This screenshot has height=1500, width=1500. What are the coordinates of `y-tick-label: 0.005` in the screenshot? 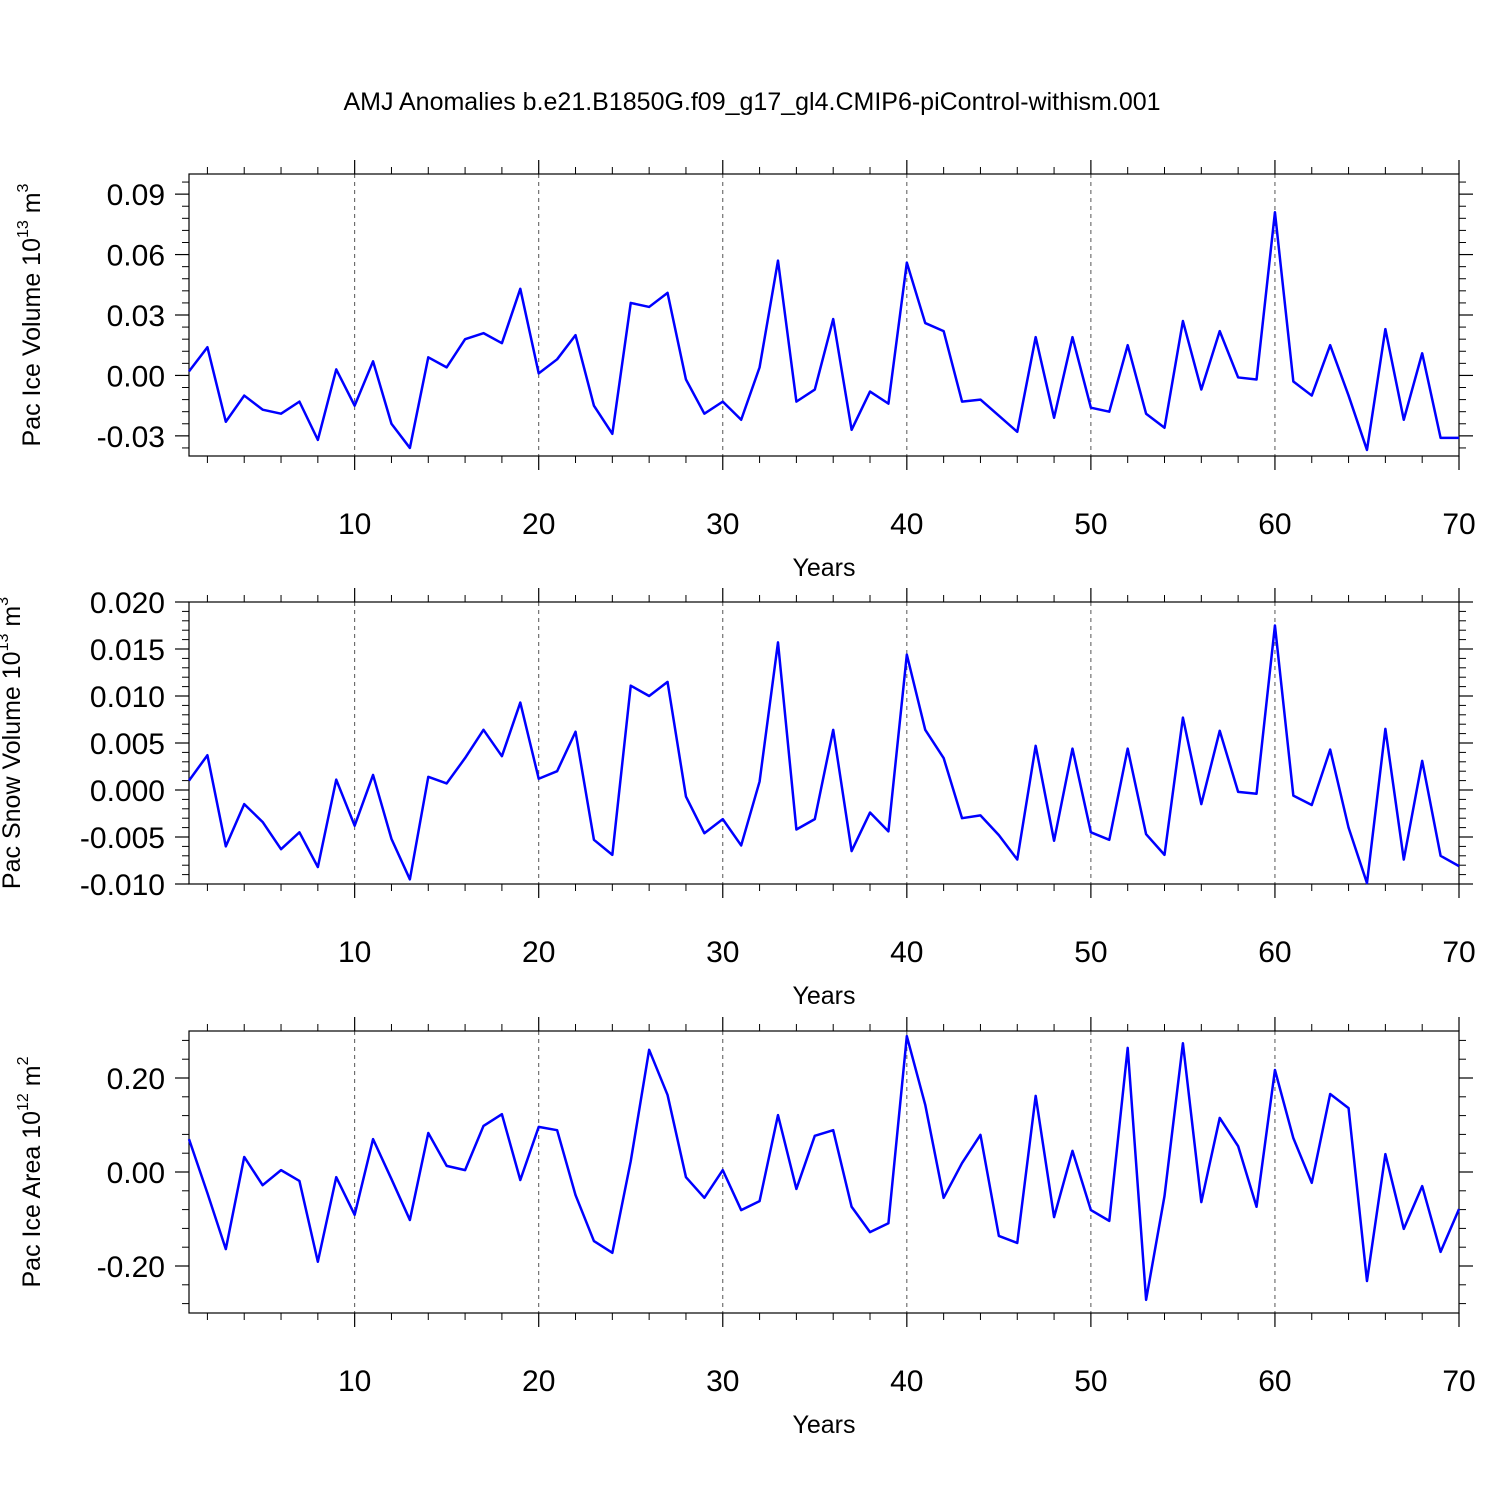 It's located at (127, 744).